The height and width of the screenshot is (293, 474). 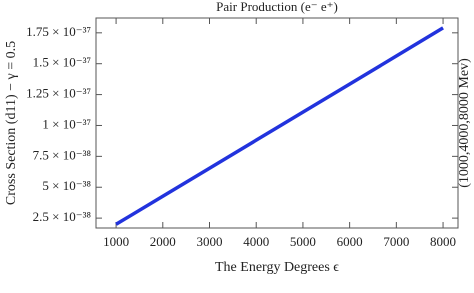 I want to click on y-tick-label: 2.5 × 10⁻³⁸, so click(x=62, y=216).